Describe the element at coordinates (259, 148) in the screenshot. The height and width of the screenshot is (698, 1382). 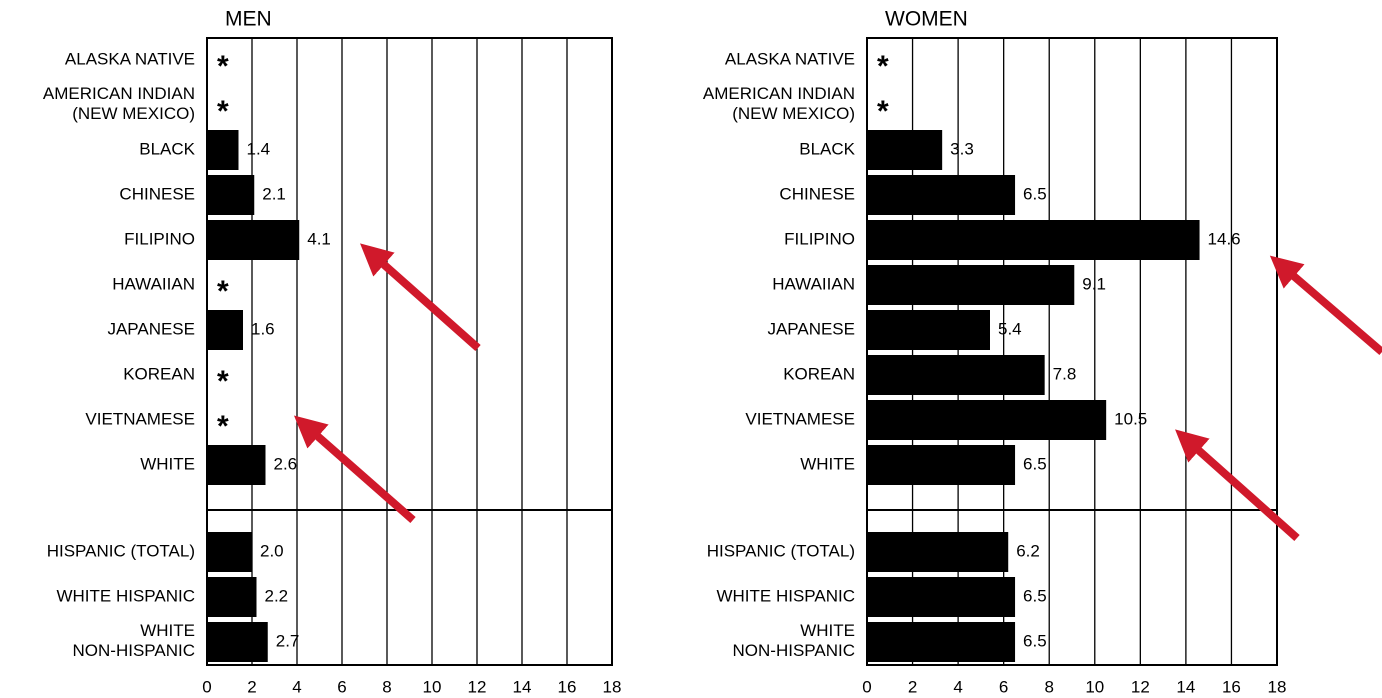
I see `value-label: 1.4` at that location.